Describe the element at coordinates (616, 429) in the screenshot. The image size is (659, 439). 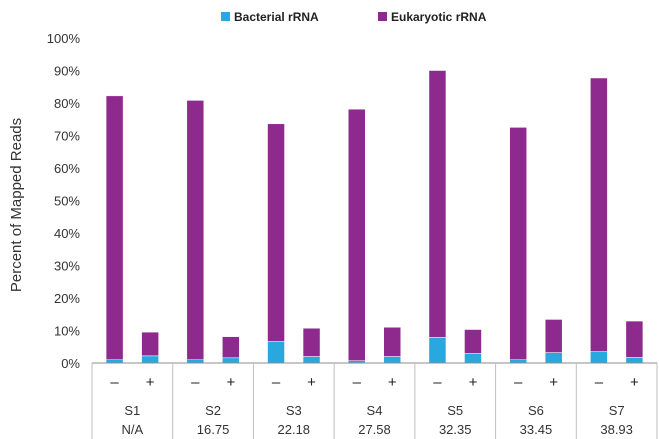
I see `sample-value-label: 38.93` at that location.